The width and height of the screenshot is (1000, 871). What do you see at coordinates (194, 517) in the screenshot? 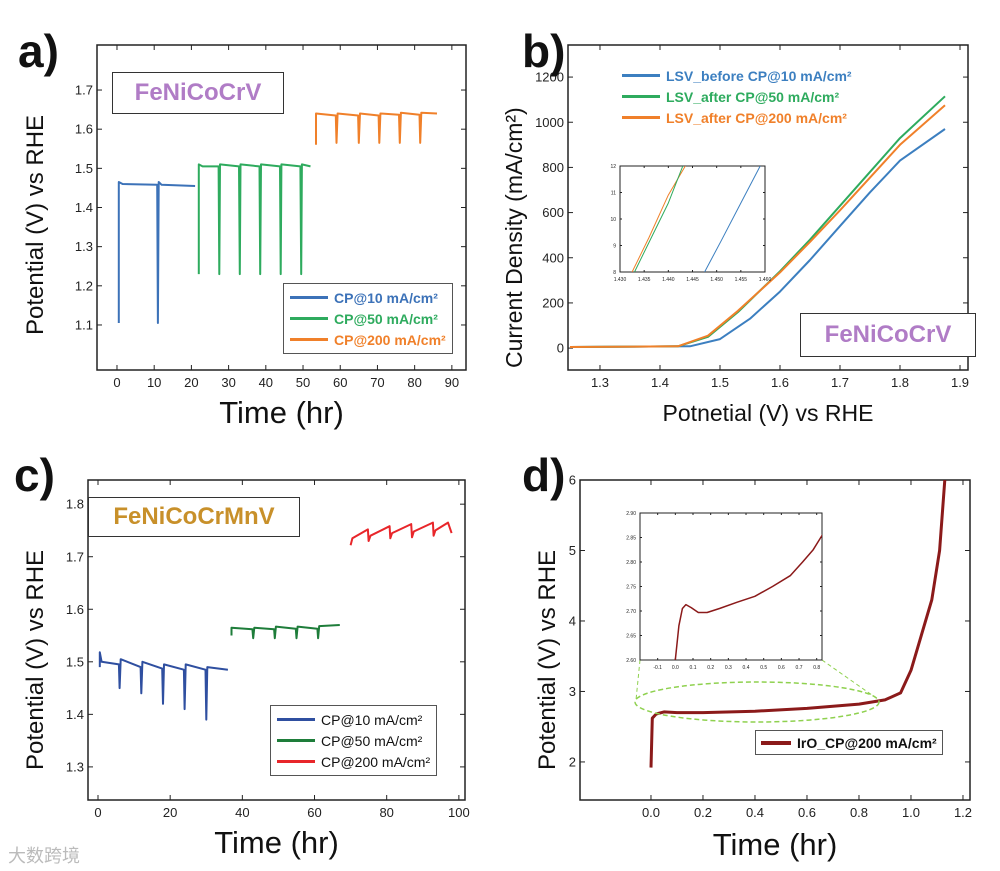
I see `panel-c-sample-name: FeNiCoCrMnV` at bounding box center [194, 517].